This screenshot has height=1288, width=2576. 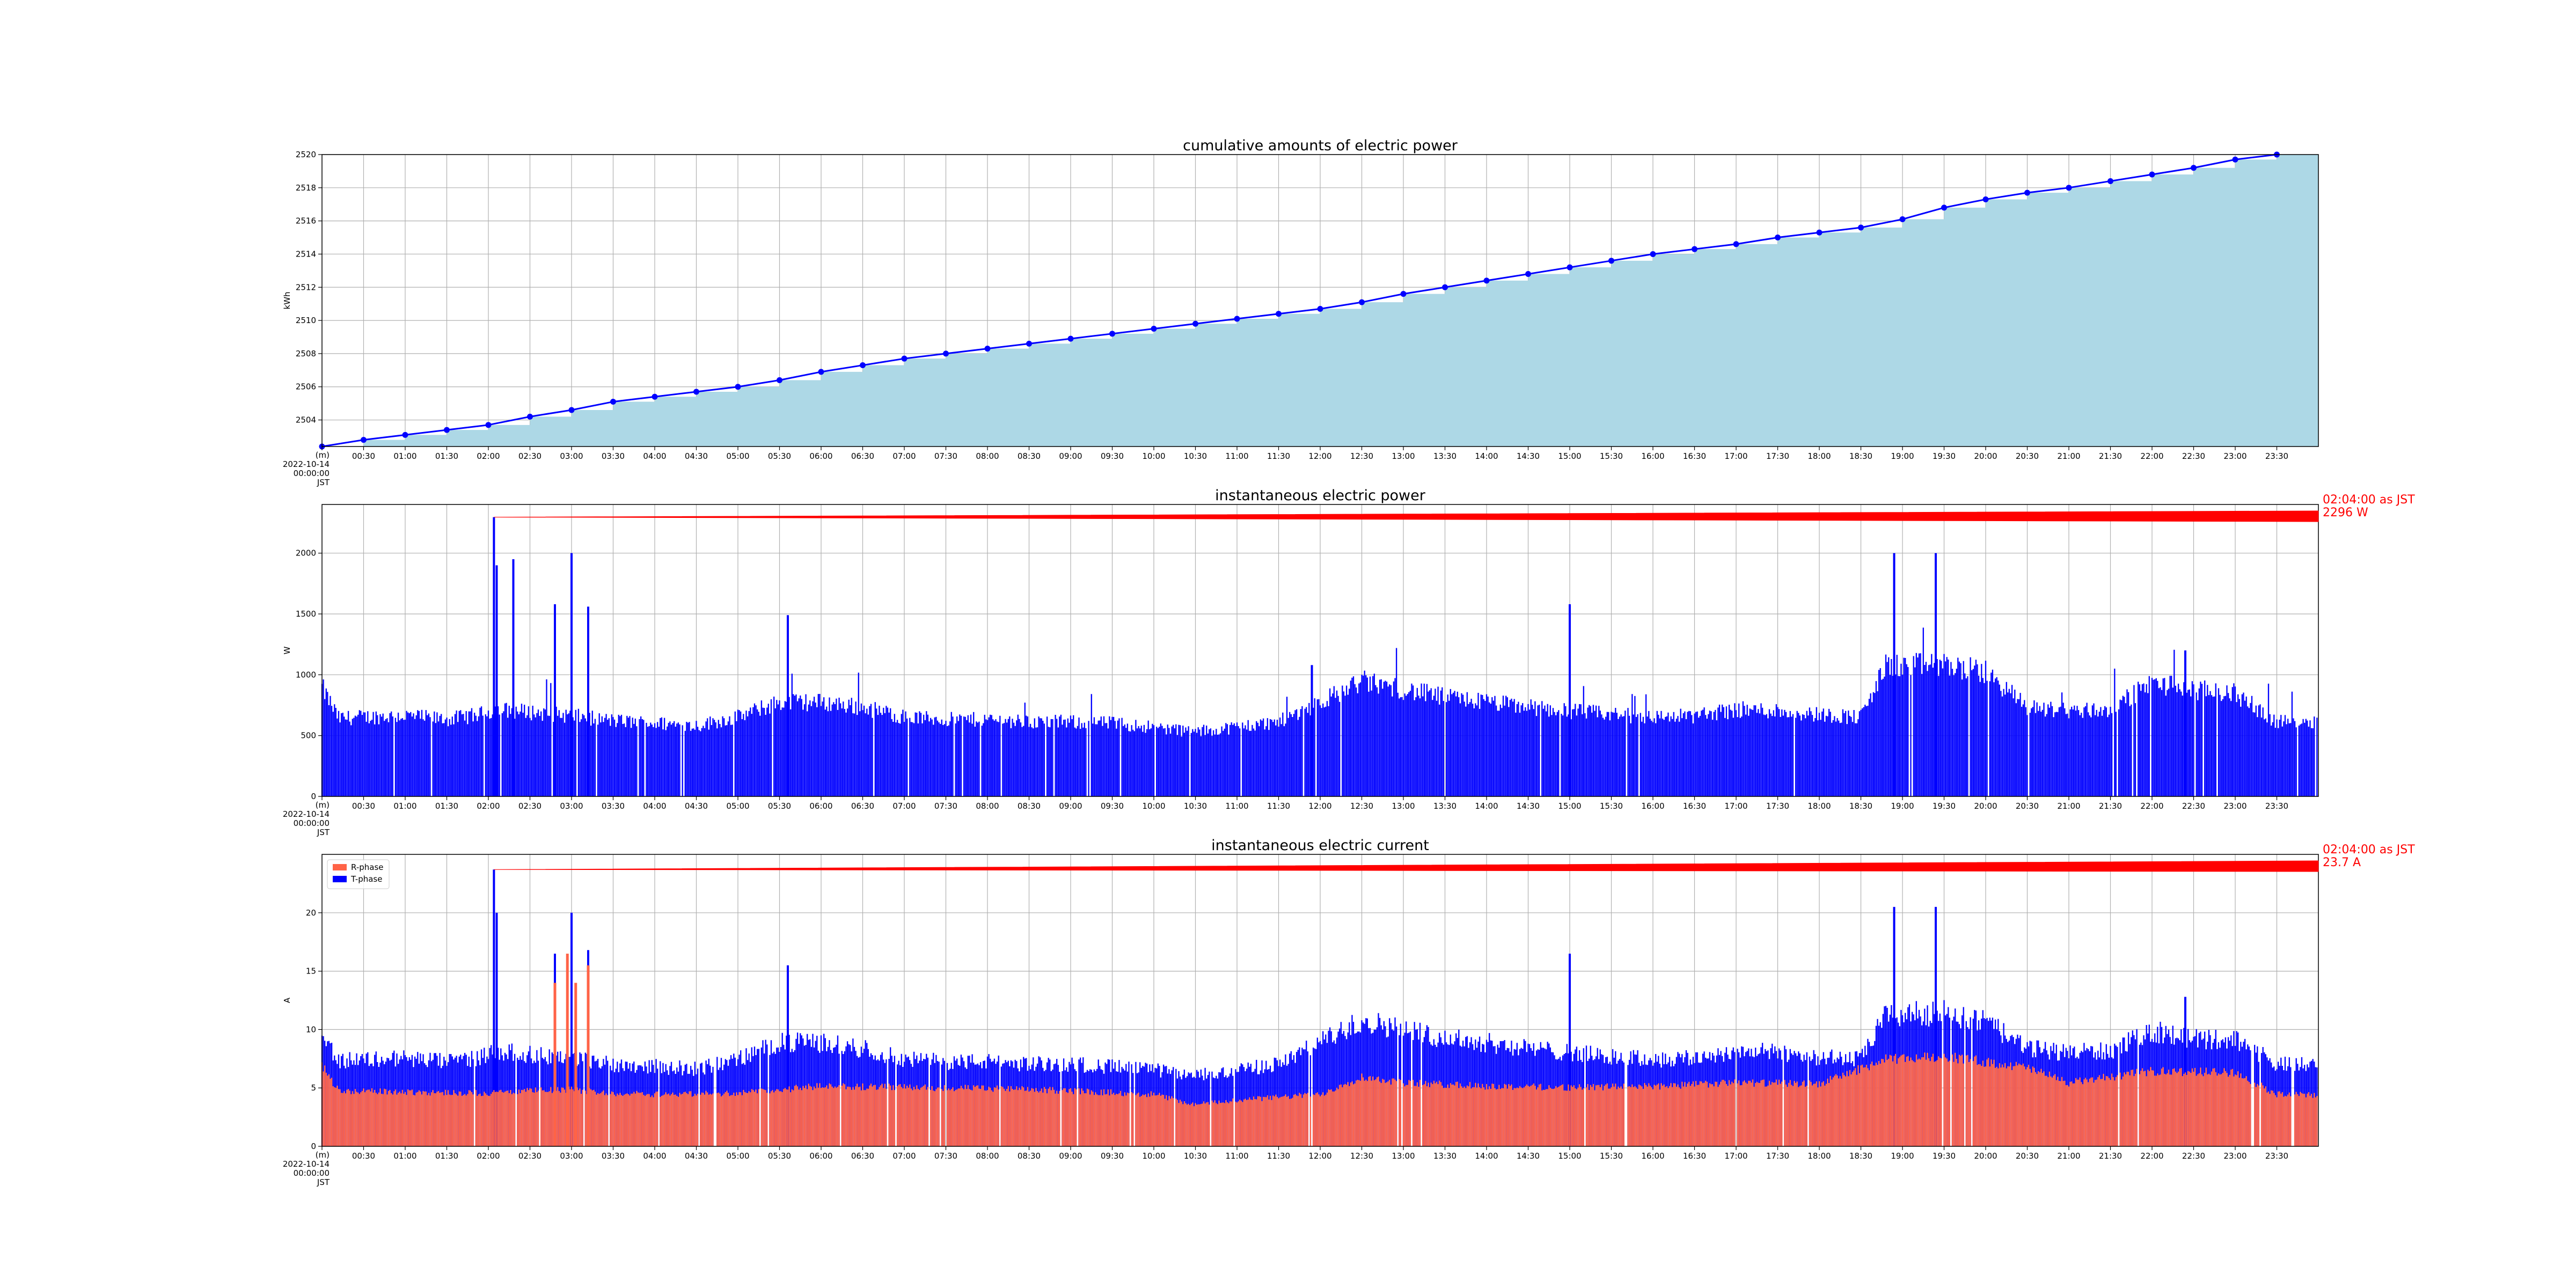 I want to click on y-tick-label: 500, so click(x=308, y=736).